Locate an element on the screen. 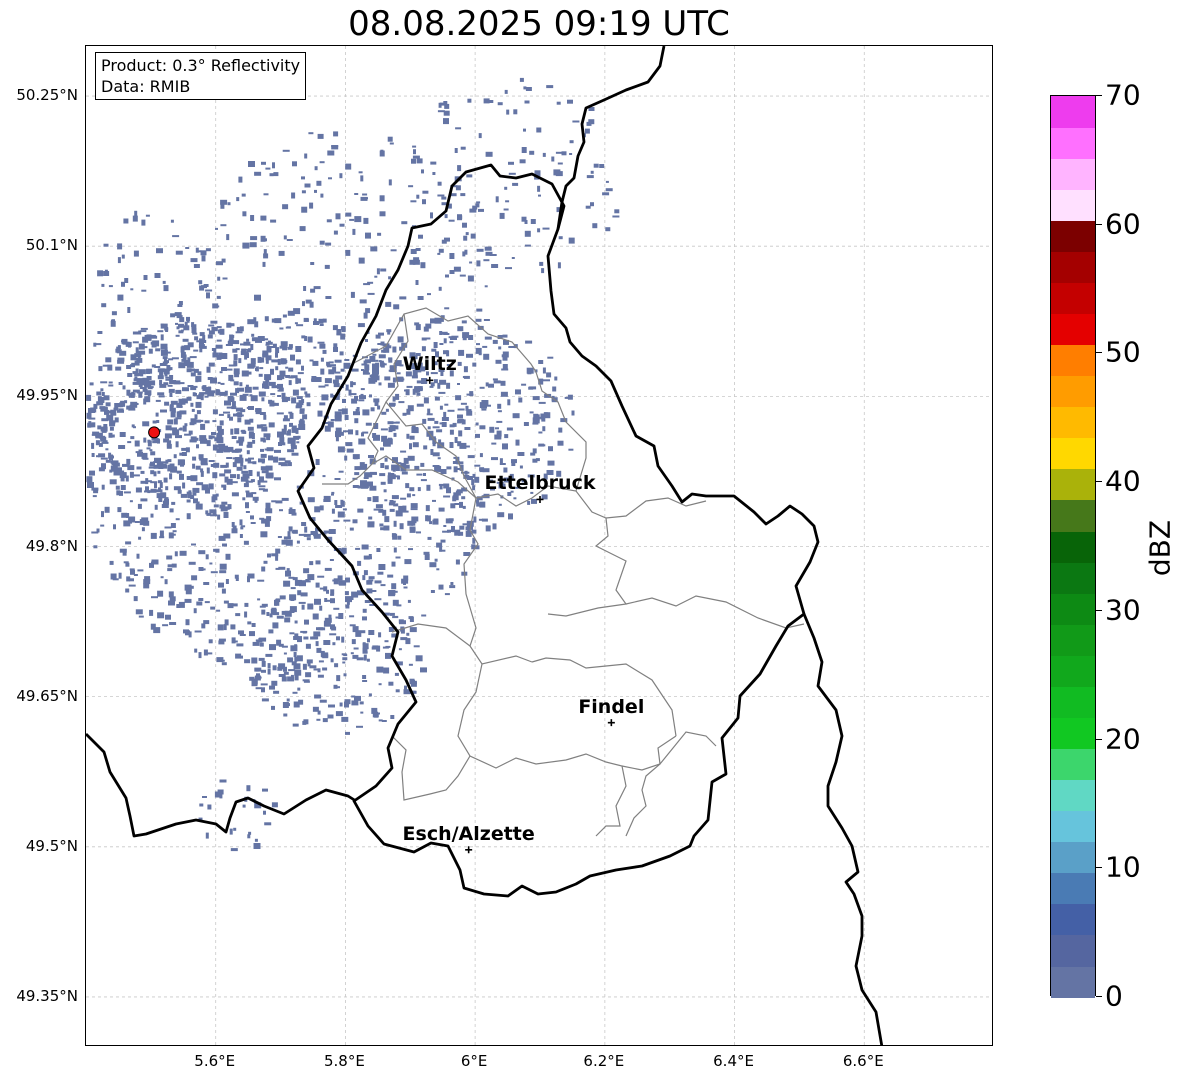 Image resolution: width=1184 pixels, height=1081 pixels. canton-boundary is located at coordinates (444, 340).